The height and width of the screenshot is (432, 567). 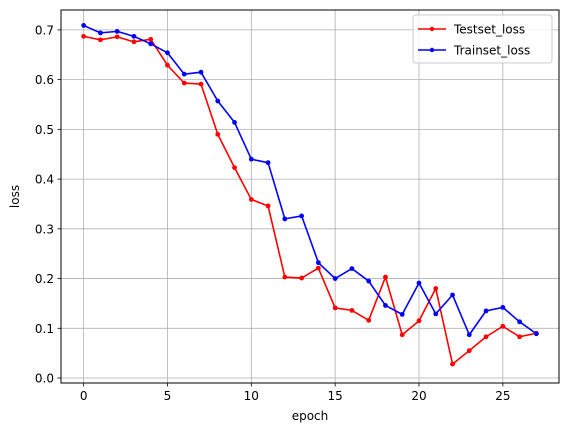 I want to click on y-tick-label: 0.3, so click(x=44, y=229).